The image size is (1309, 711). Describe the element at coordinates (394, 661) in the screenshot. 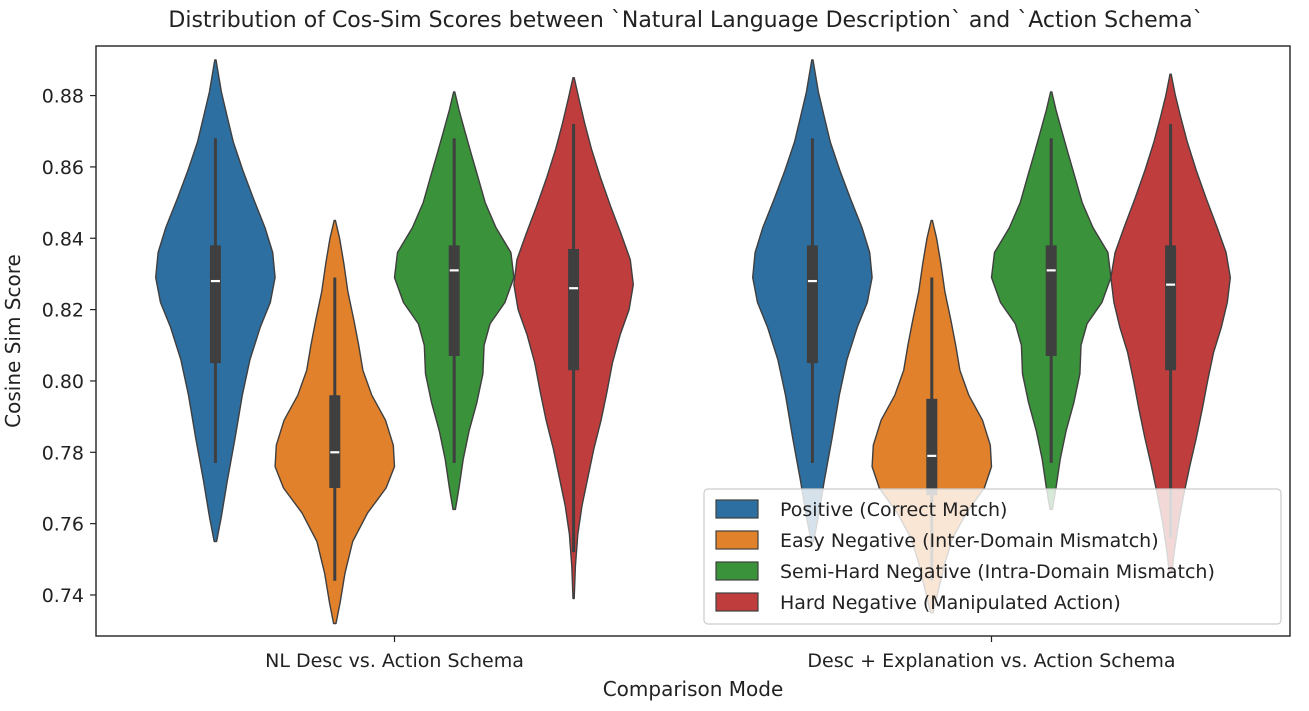

I see `x-tick-label: NL Desc vs. Action Schema` at that location.